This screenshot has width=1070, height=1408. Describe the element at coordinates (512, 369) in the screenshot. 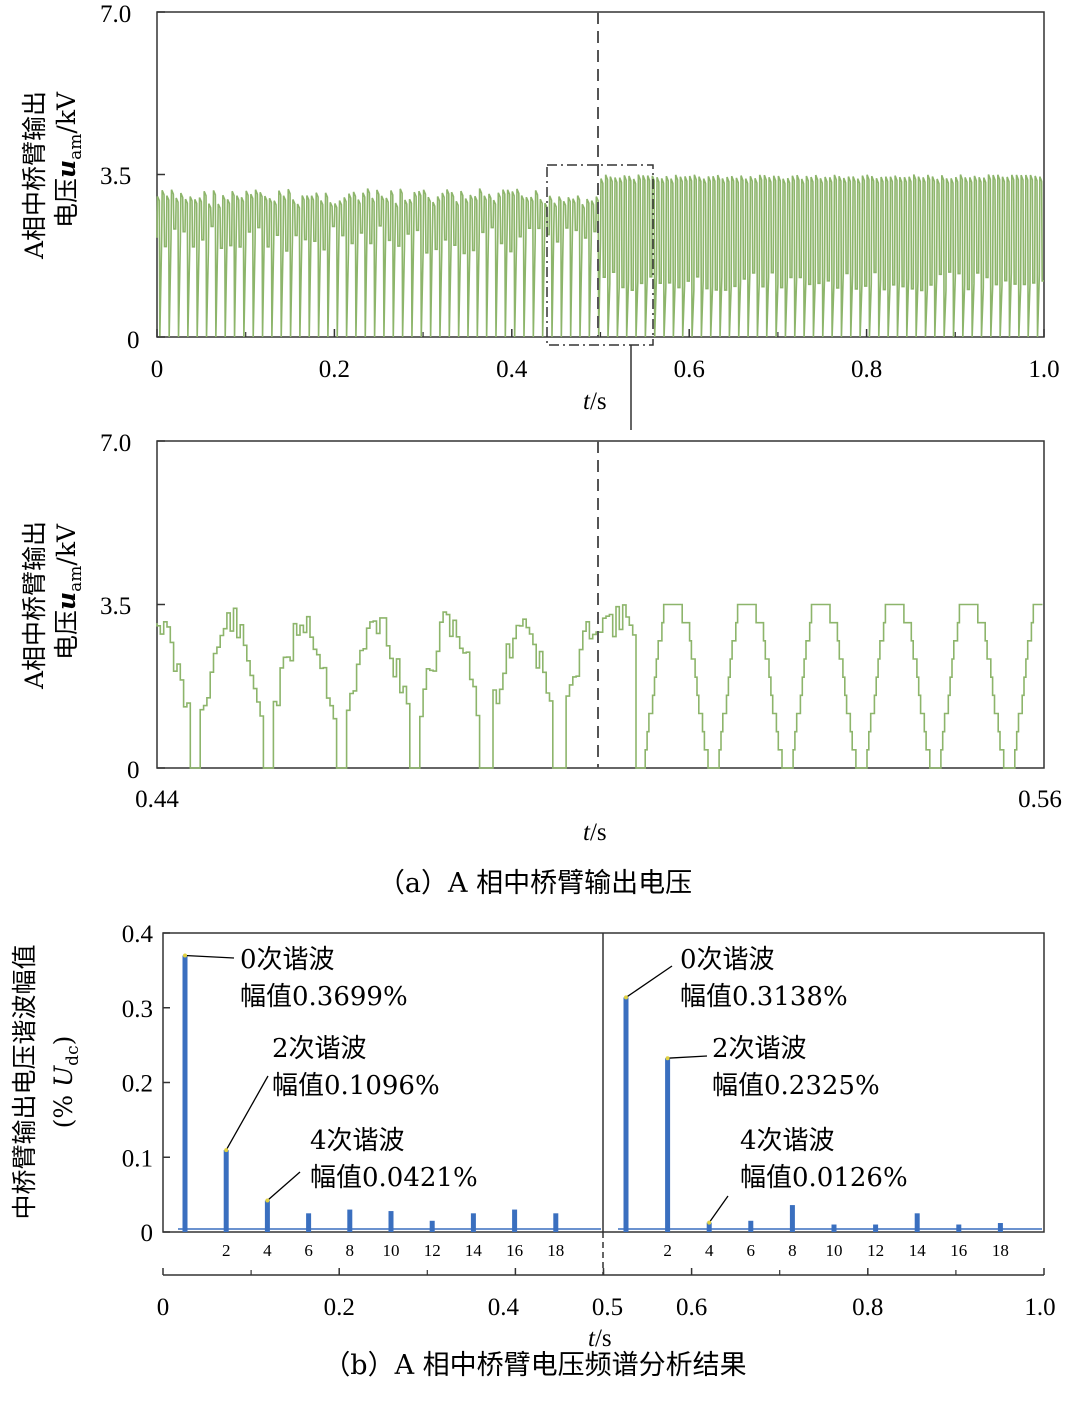

I see `chart-a1-xtick-label: 0.4` at that location.